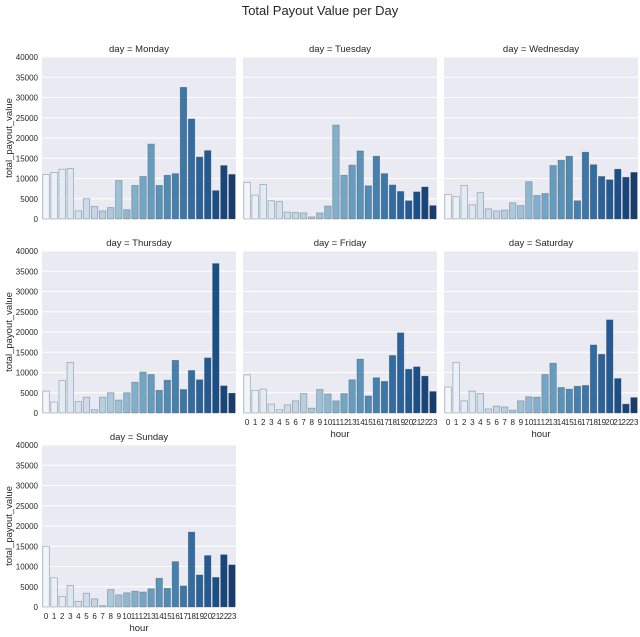 The width and height of the screenshot is (640, 637). What do you see at coordinates (408, 422) in the screenshot?
I see `x-tick-label: 20` at bounding box center [408, 422].